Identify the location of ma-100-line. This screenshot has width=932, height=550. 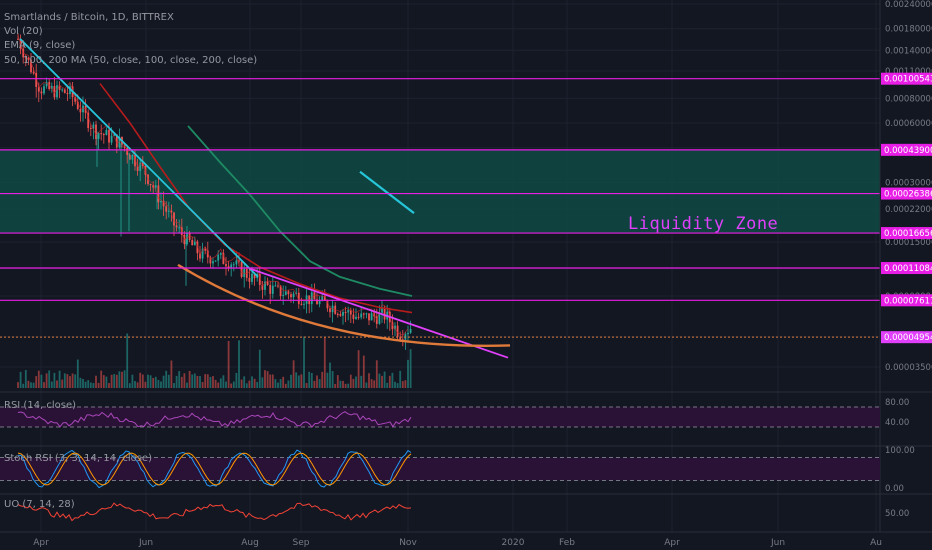
(256, 198).